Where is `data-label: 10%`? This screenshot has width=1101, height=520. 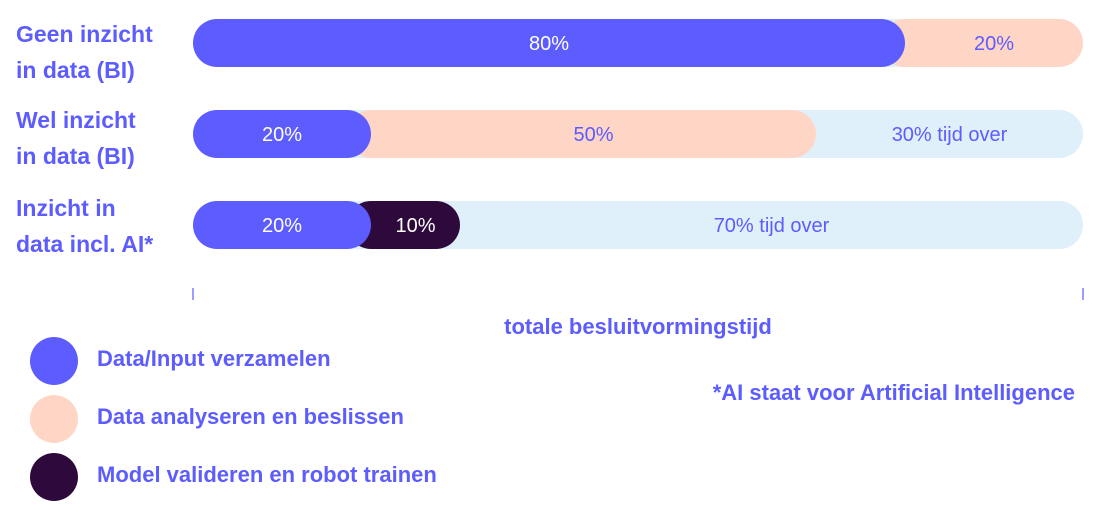
data-label: 10% is located at coordinates (415, 226).